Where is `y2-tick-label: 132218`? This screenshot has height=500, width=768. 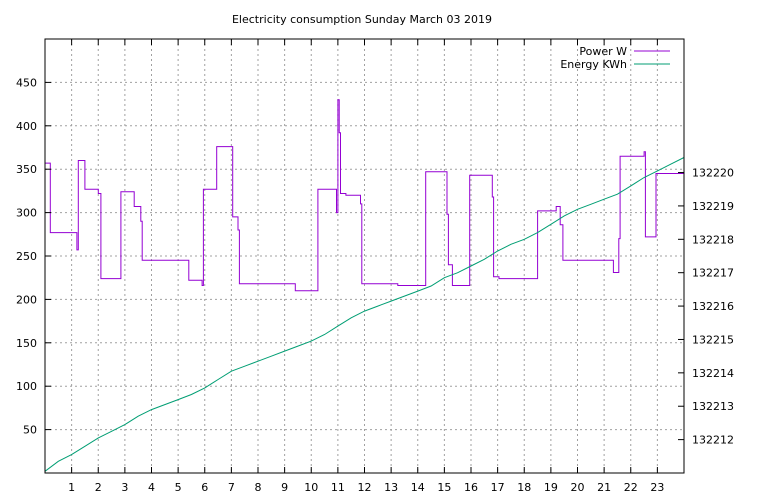
y2-tick-label: 132218 is located at coordinates (713, 239).